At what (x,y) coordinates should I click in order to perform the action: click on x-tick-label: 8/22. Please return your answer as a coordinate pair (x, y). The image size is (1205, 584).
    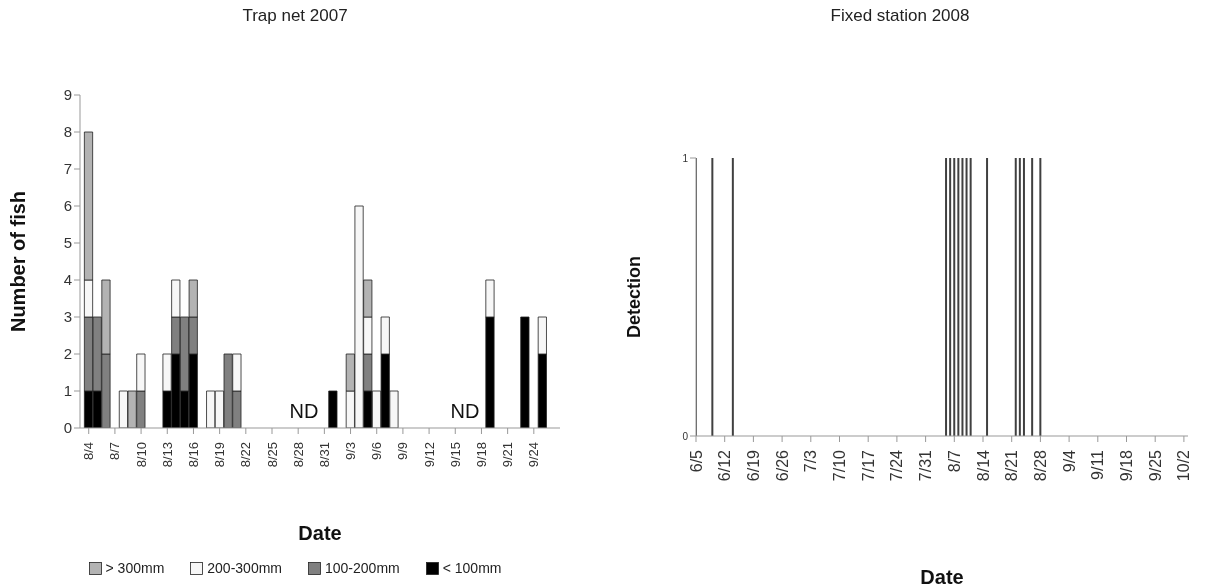
    Looking at the image, I should click on (246, 455).